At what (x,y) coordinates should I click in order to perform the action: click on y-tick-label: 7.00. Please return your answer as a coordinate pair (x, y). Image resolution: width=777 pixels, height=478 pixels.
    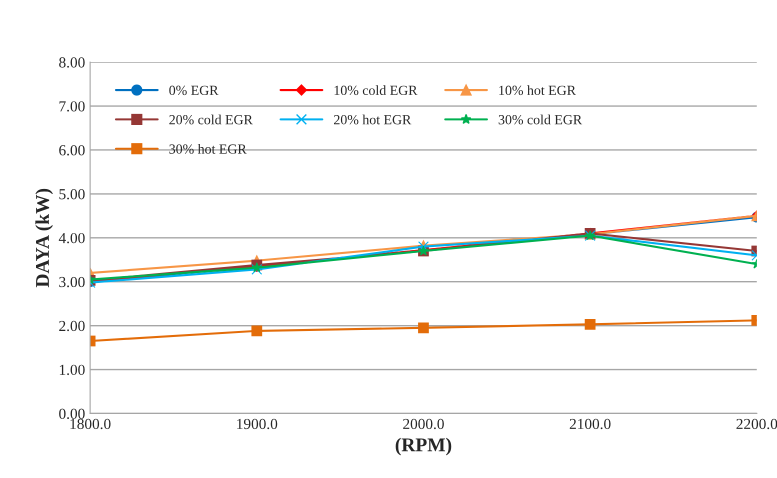
    Looking at the image, I should click on (72, 106).